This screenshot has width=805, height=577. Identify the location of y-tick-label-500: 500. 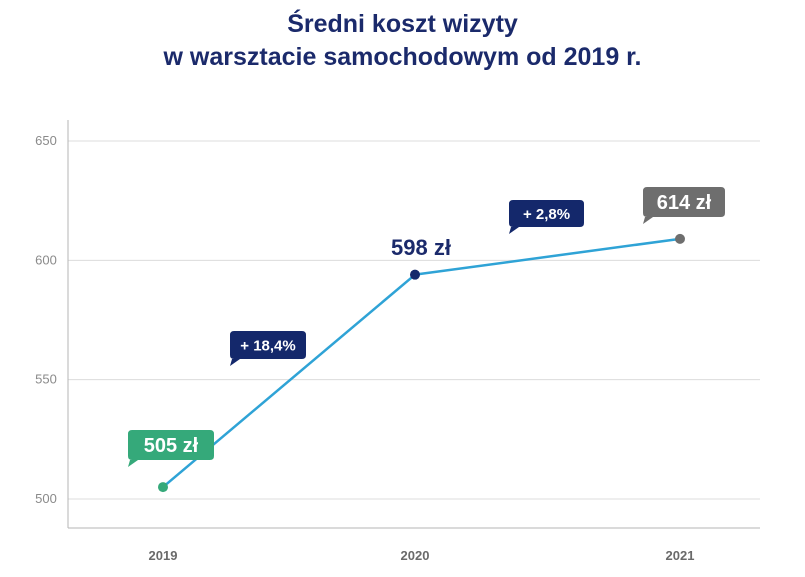
(46, 498).